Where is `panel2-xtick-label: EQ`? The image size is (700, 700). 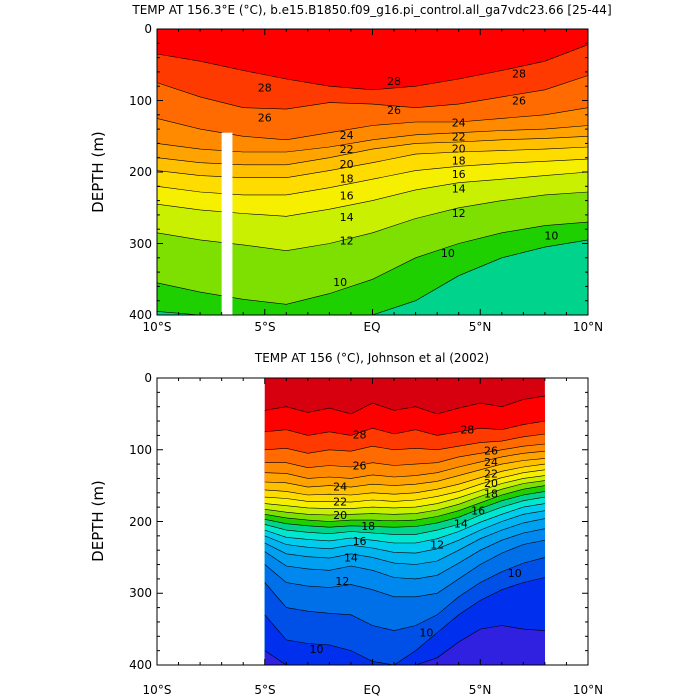 panel2-xtick-label: EQ is located at coordinates (371, 690).